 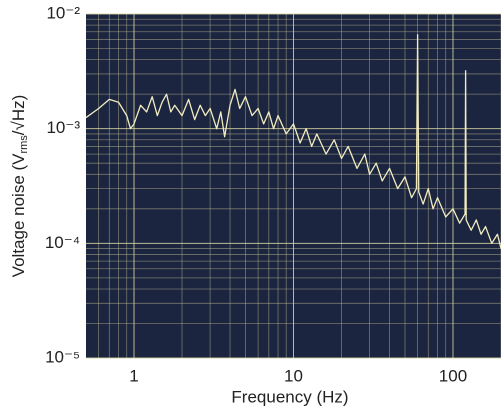 What do you see at coordinates (63, 12) in the screenshot?
I see `y-tick-label: 10⁻²` at bounding box center [63, 12].